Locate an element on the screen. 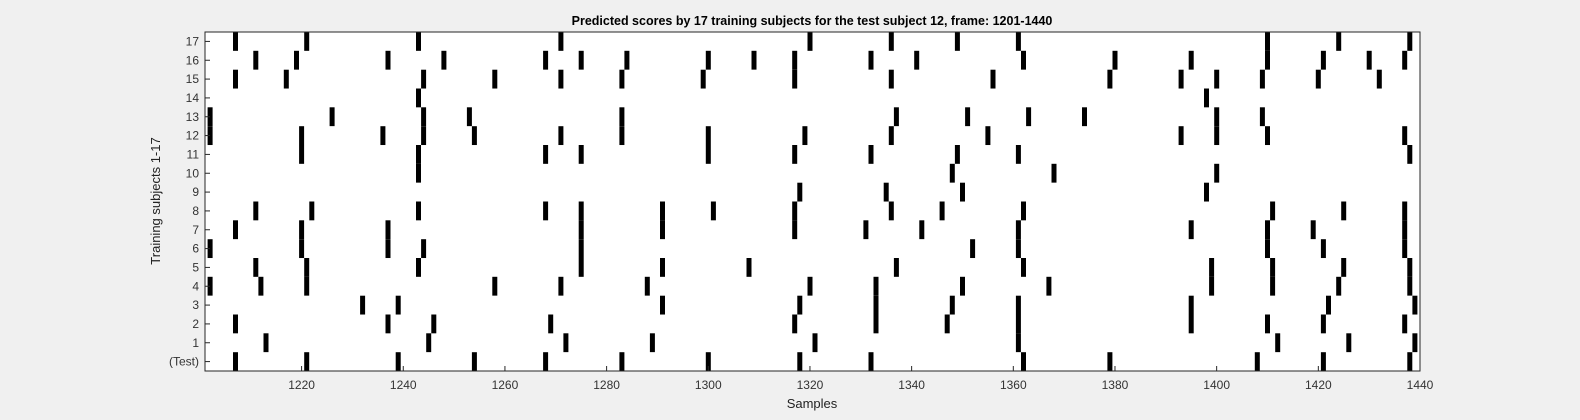 Image resolution: width=1580 pixels, height=420 pixels. x-tick-label: 1440 is located at coordinates (1420, 385).